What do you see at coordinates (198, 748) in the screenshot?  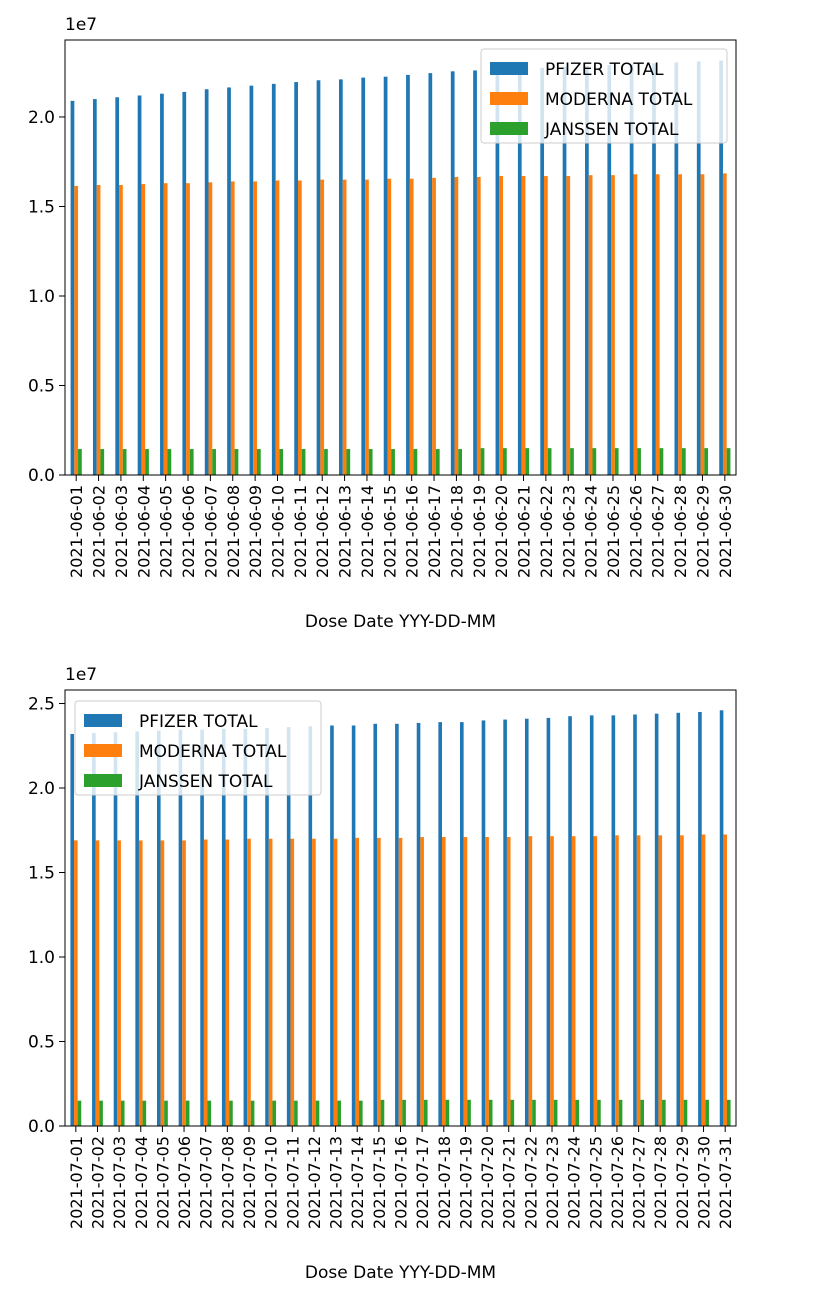 I see `legend: PFIZER TOTAL MODERNA TOTAL JANSSEN TOTAL` at bounding box center [198, 748].